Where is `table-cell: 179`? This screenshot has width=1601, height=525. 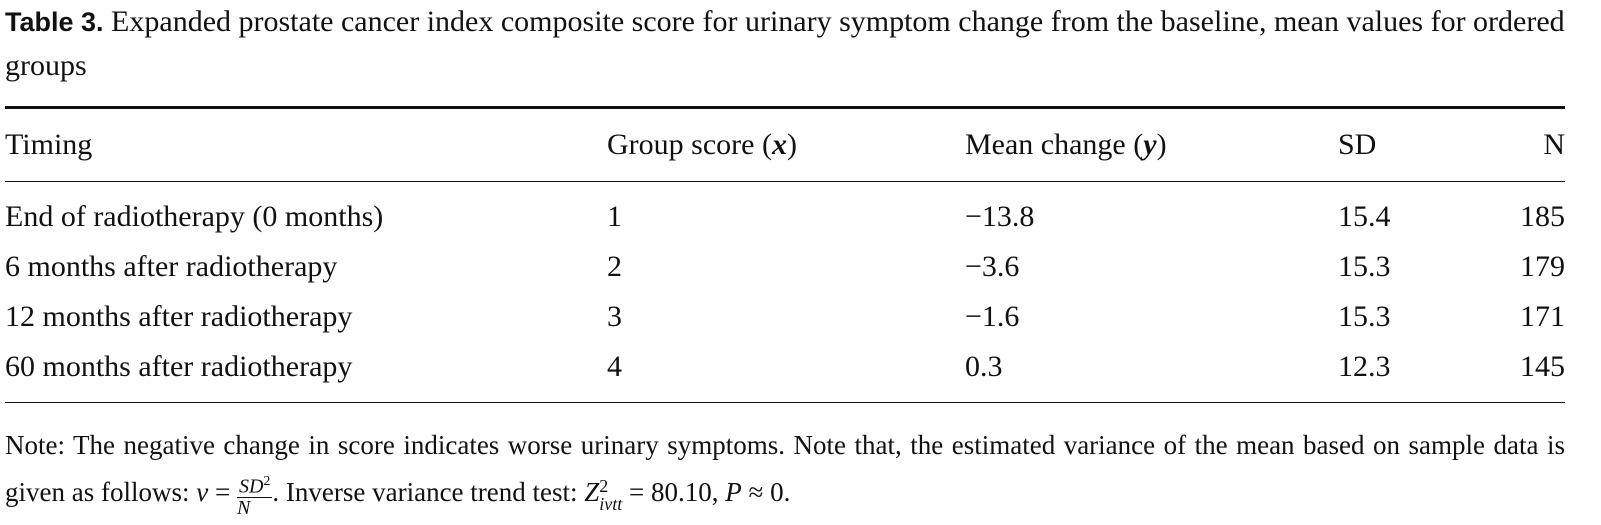 table-cell: 179 is located at coordinates (1542, 266).